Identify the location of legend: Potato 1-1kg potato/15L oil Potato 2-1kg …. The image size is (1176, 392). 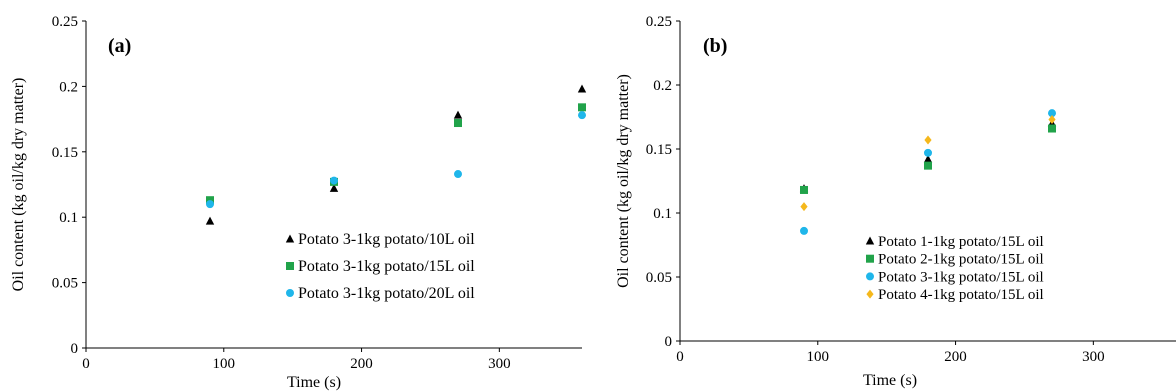
(954, 268).